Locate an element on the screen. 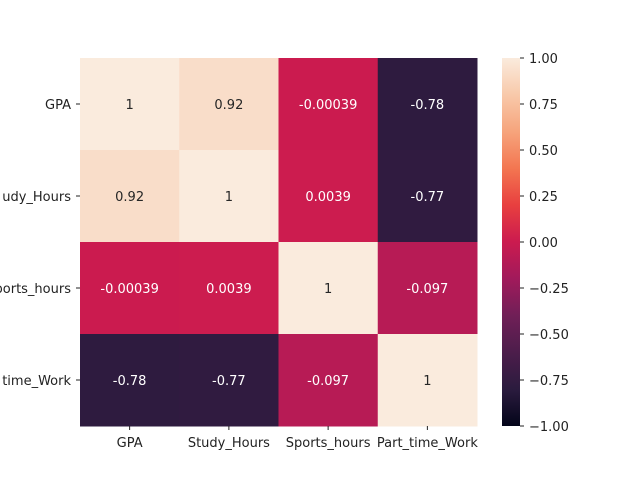  colorbar-tick-label: 1.00 is located at coordinates (543, 59).